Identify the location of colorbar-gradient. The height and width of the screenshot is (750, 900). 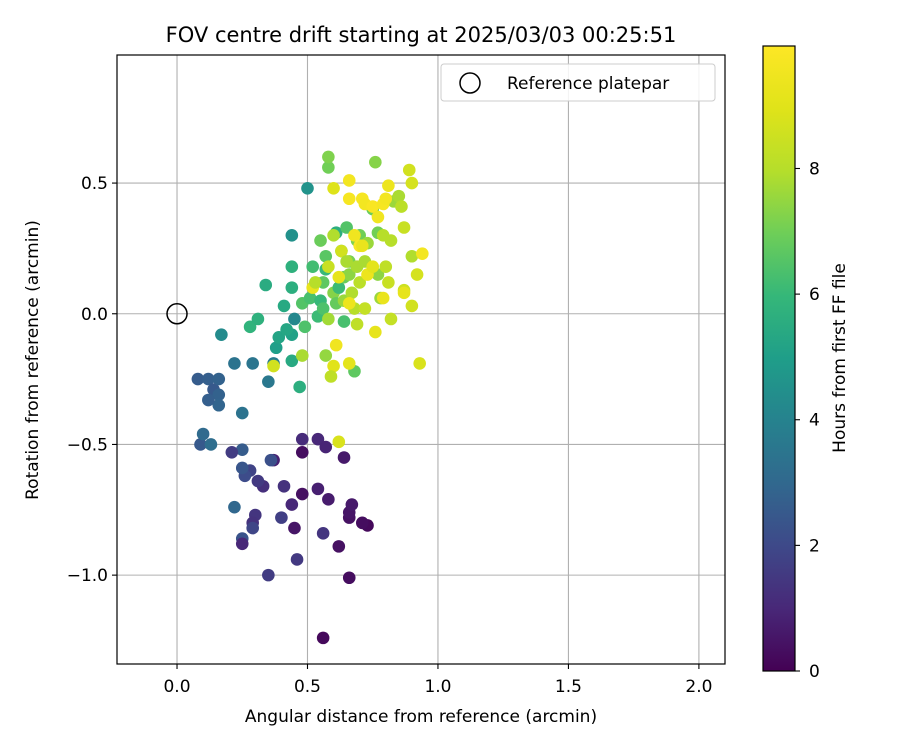
(779, 358).